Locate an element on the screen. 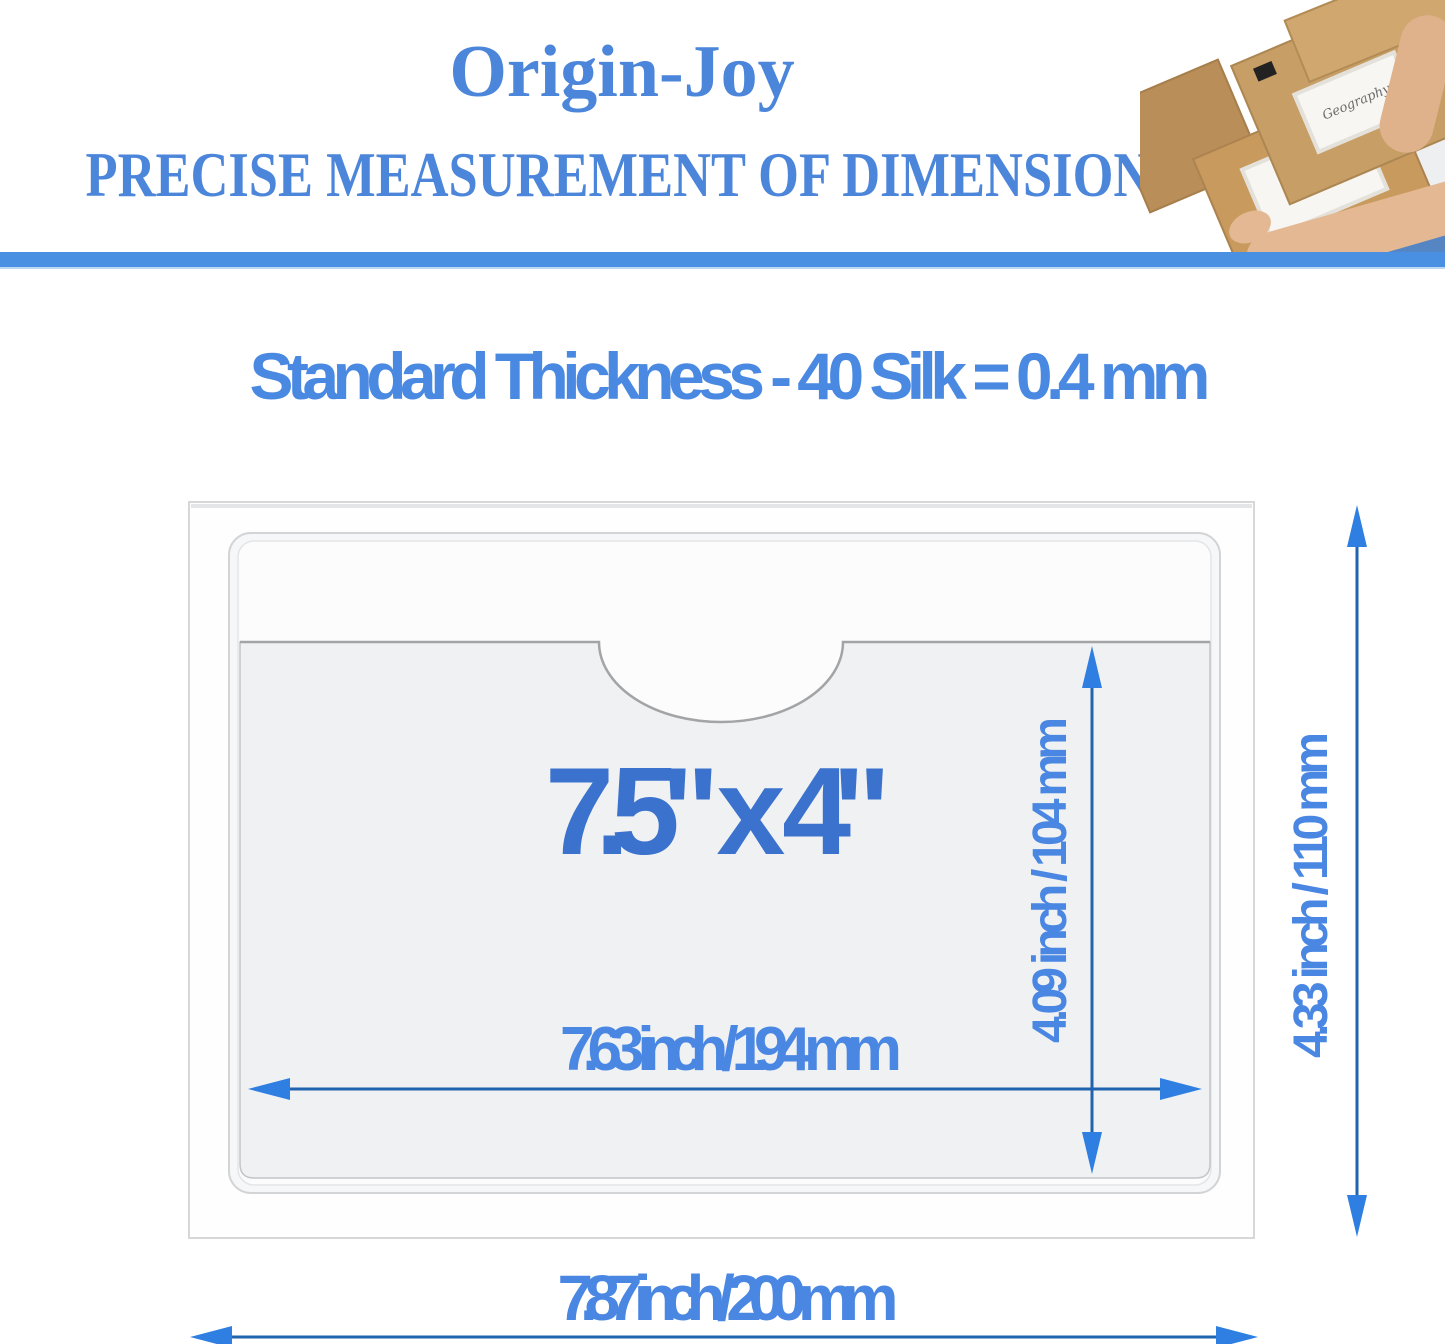 The image size is (1445, 1344). brand-tagline: PRECISE MEASUREMENT OF DIMENSIONS is located at coordinates (650, 175).